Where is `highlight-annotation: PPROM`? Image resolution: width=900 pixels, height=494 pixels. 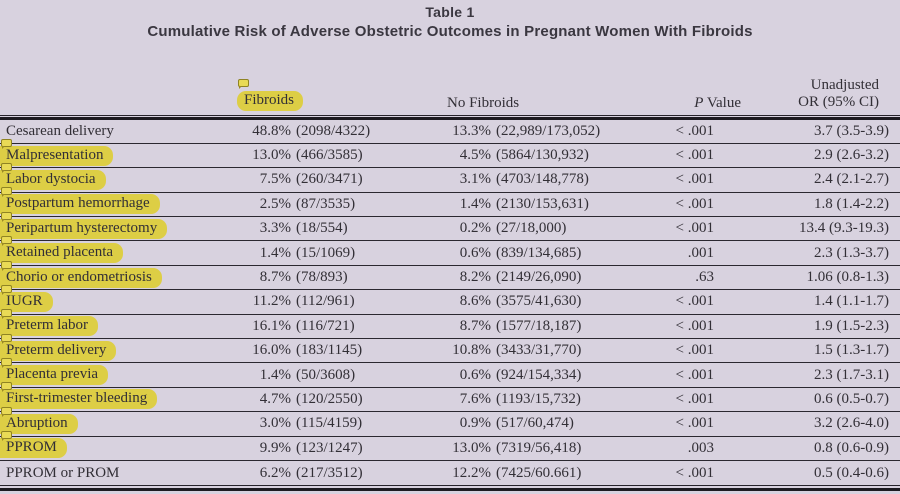 highlight-annotation: PPROM is located at coordinates (33, 445).